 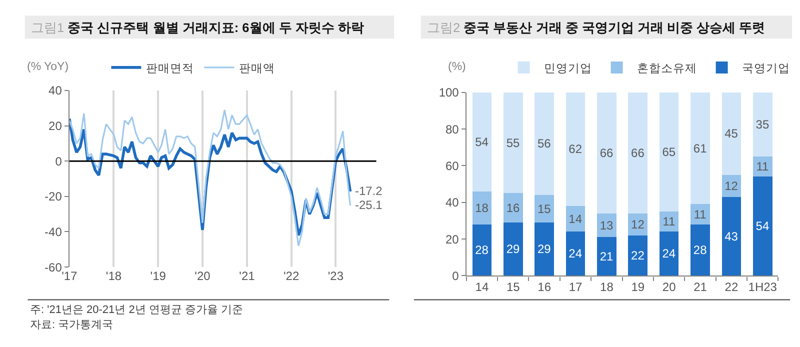 I want to click on data-label: 15, so click(x=545, y=209).